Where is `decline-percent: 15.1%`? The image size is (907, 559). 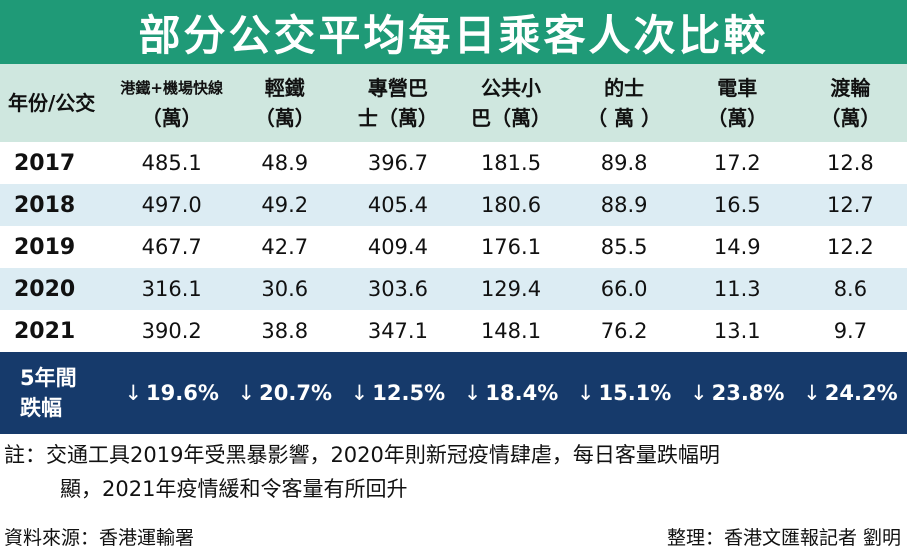
decline-percent: 15.1% is located at coordinates (635, 393).